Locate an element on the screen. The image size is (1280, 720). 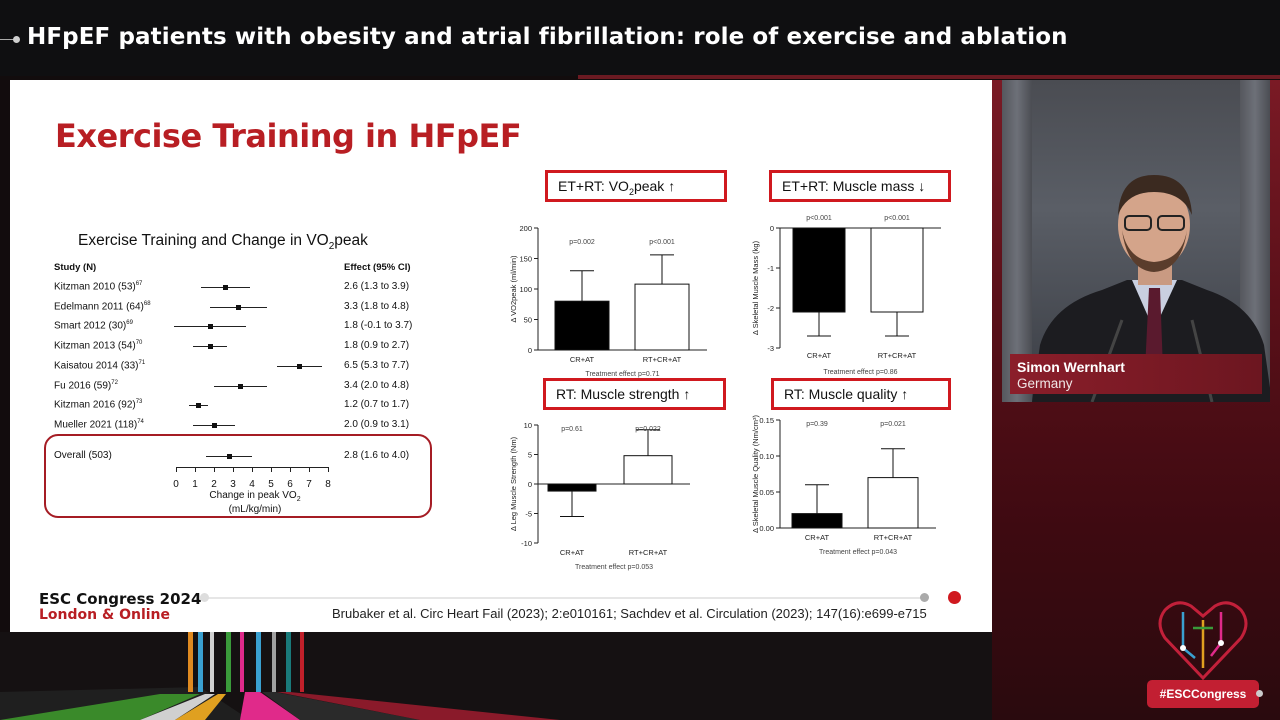
forest-overall-point is located at coordinates (229, 456).